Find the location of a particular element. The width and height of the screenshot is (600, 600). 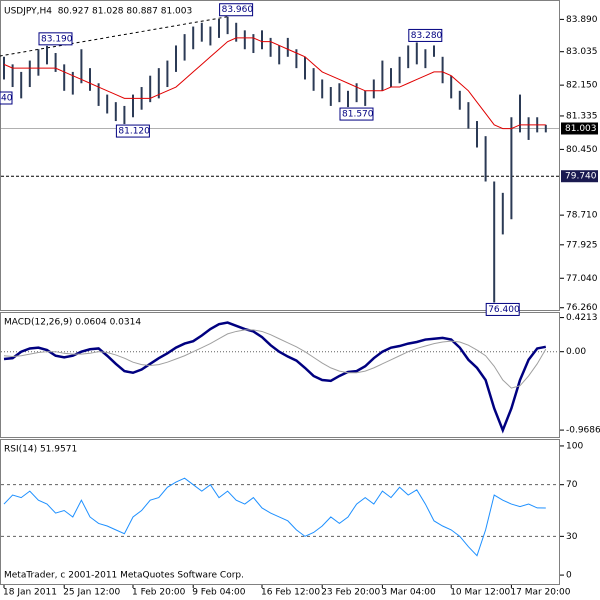

y-tick-label: 80.450 is located at coordinates (582, 150).